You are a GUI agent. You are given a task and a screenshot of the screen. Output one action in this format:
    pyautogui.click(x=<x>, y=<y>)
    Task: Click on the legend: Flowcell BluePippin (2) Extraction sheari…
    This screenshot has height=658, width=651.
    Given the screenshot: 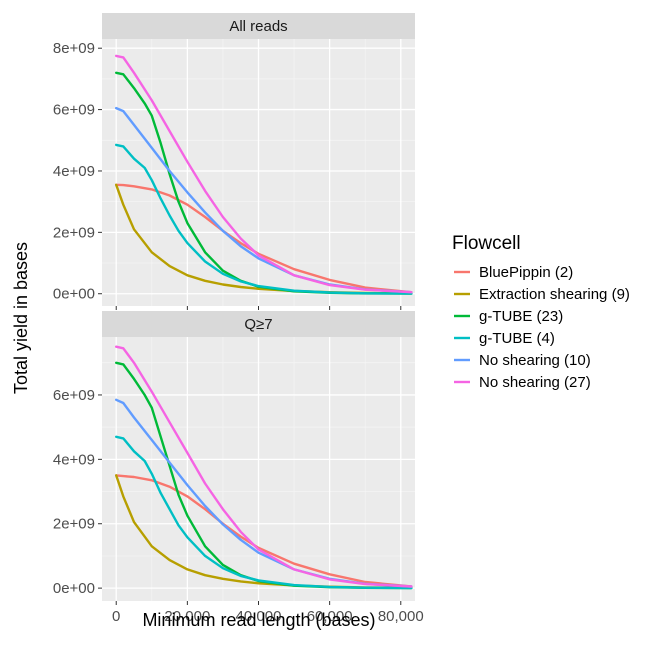 What is the action you would take?
    pyautogui.click(x=541, y=312)
    